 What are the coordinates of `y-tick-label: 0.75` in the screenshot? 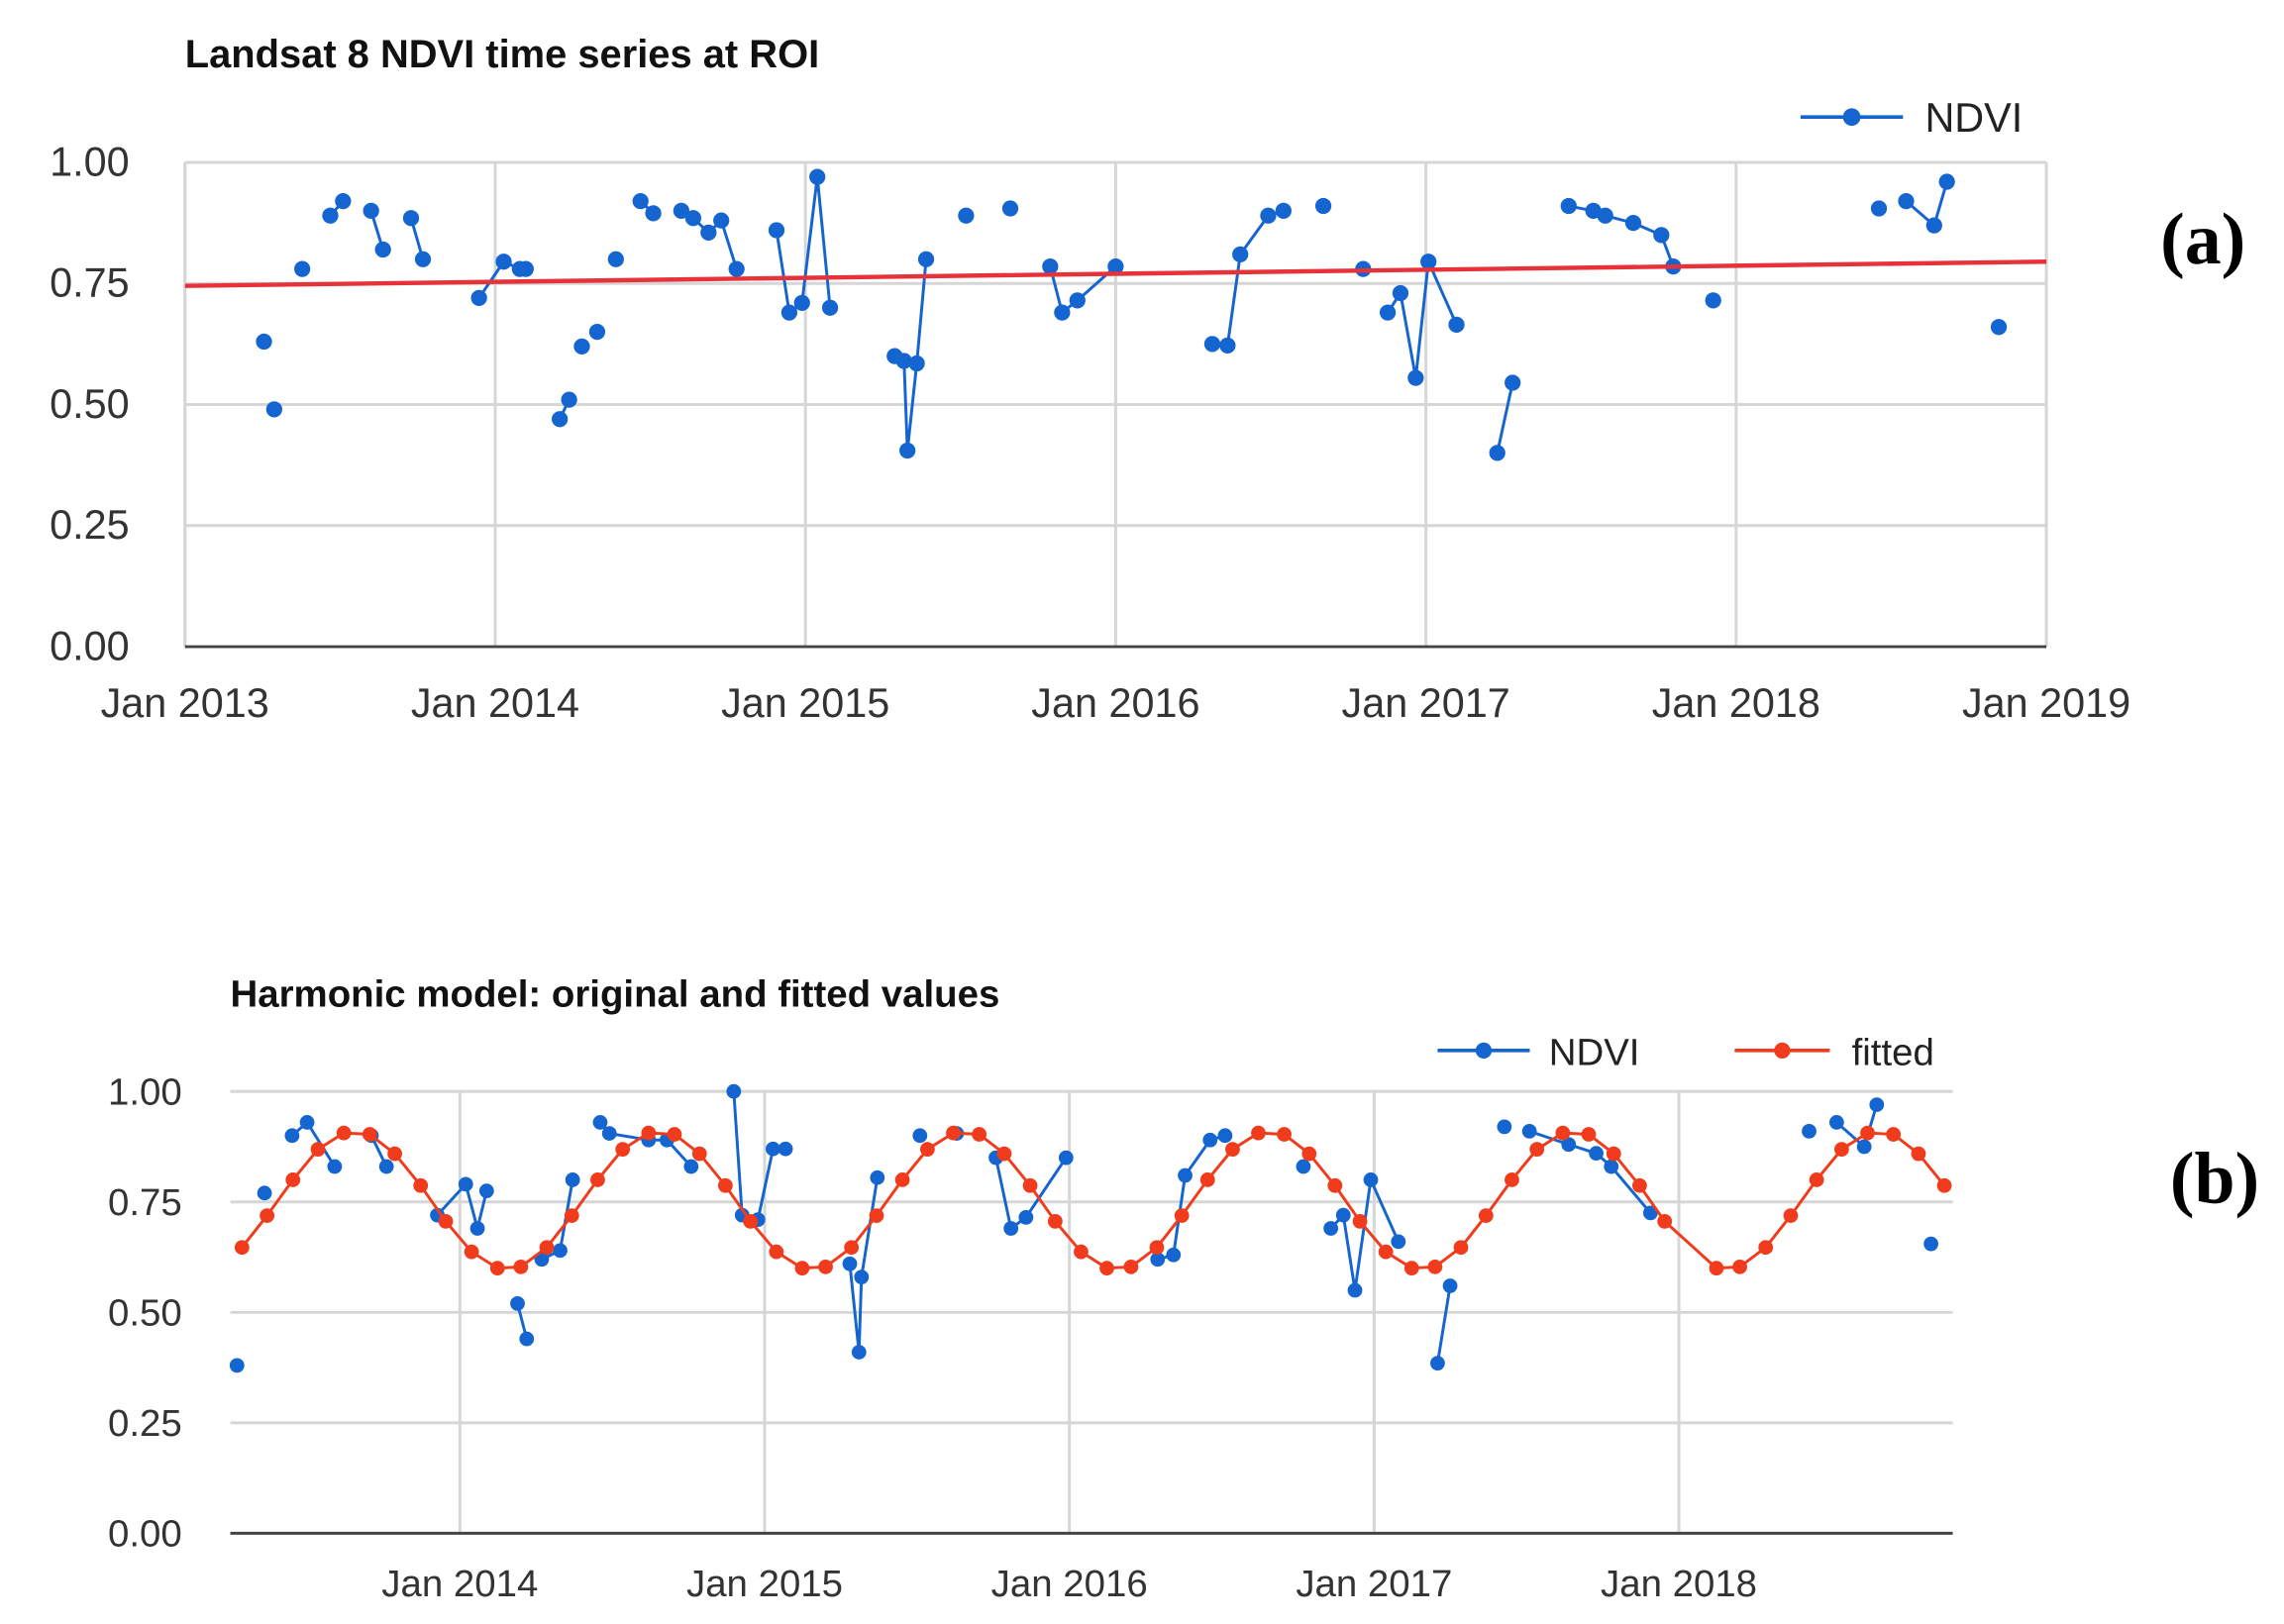 It's located at (90, 283).